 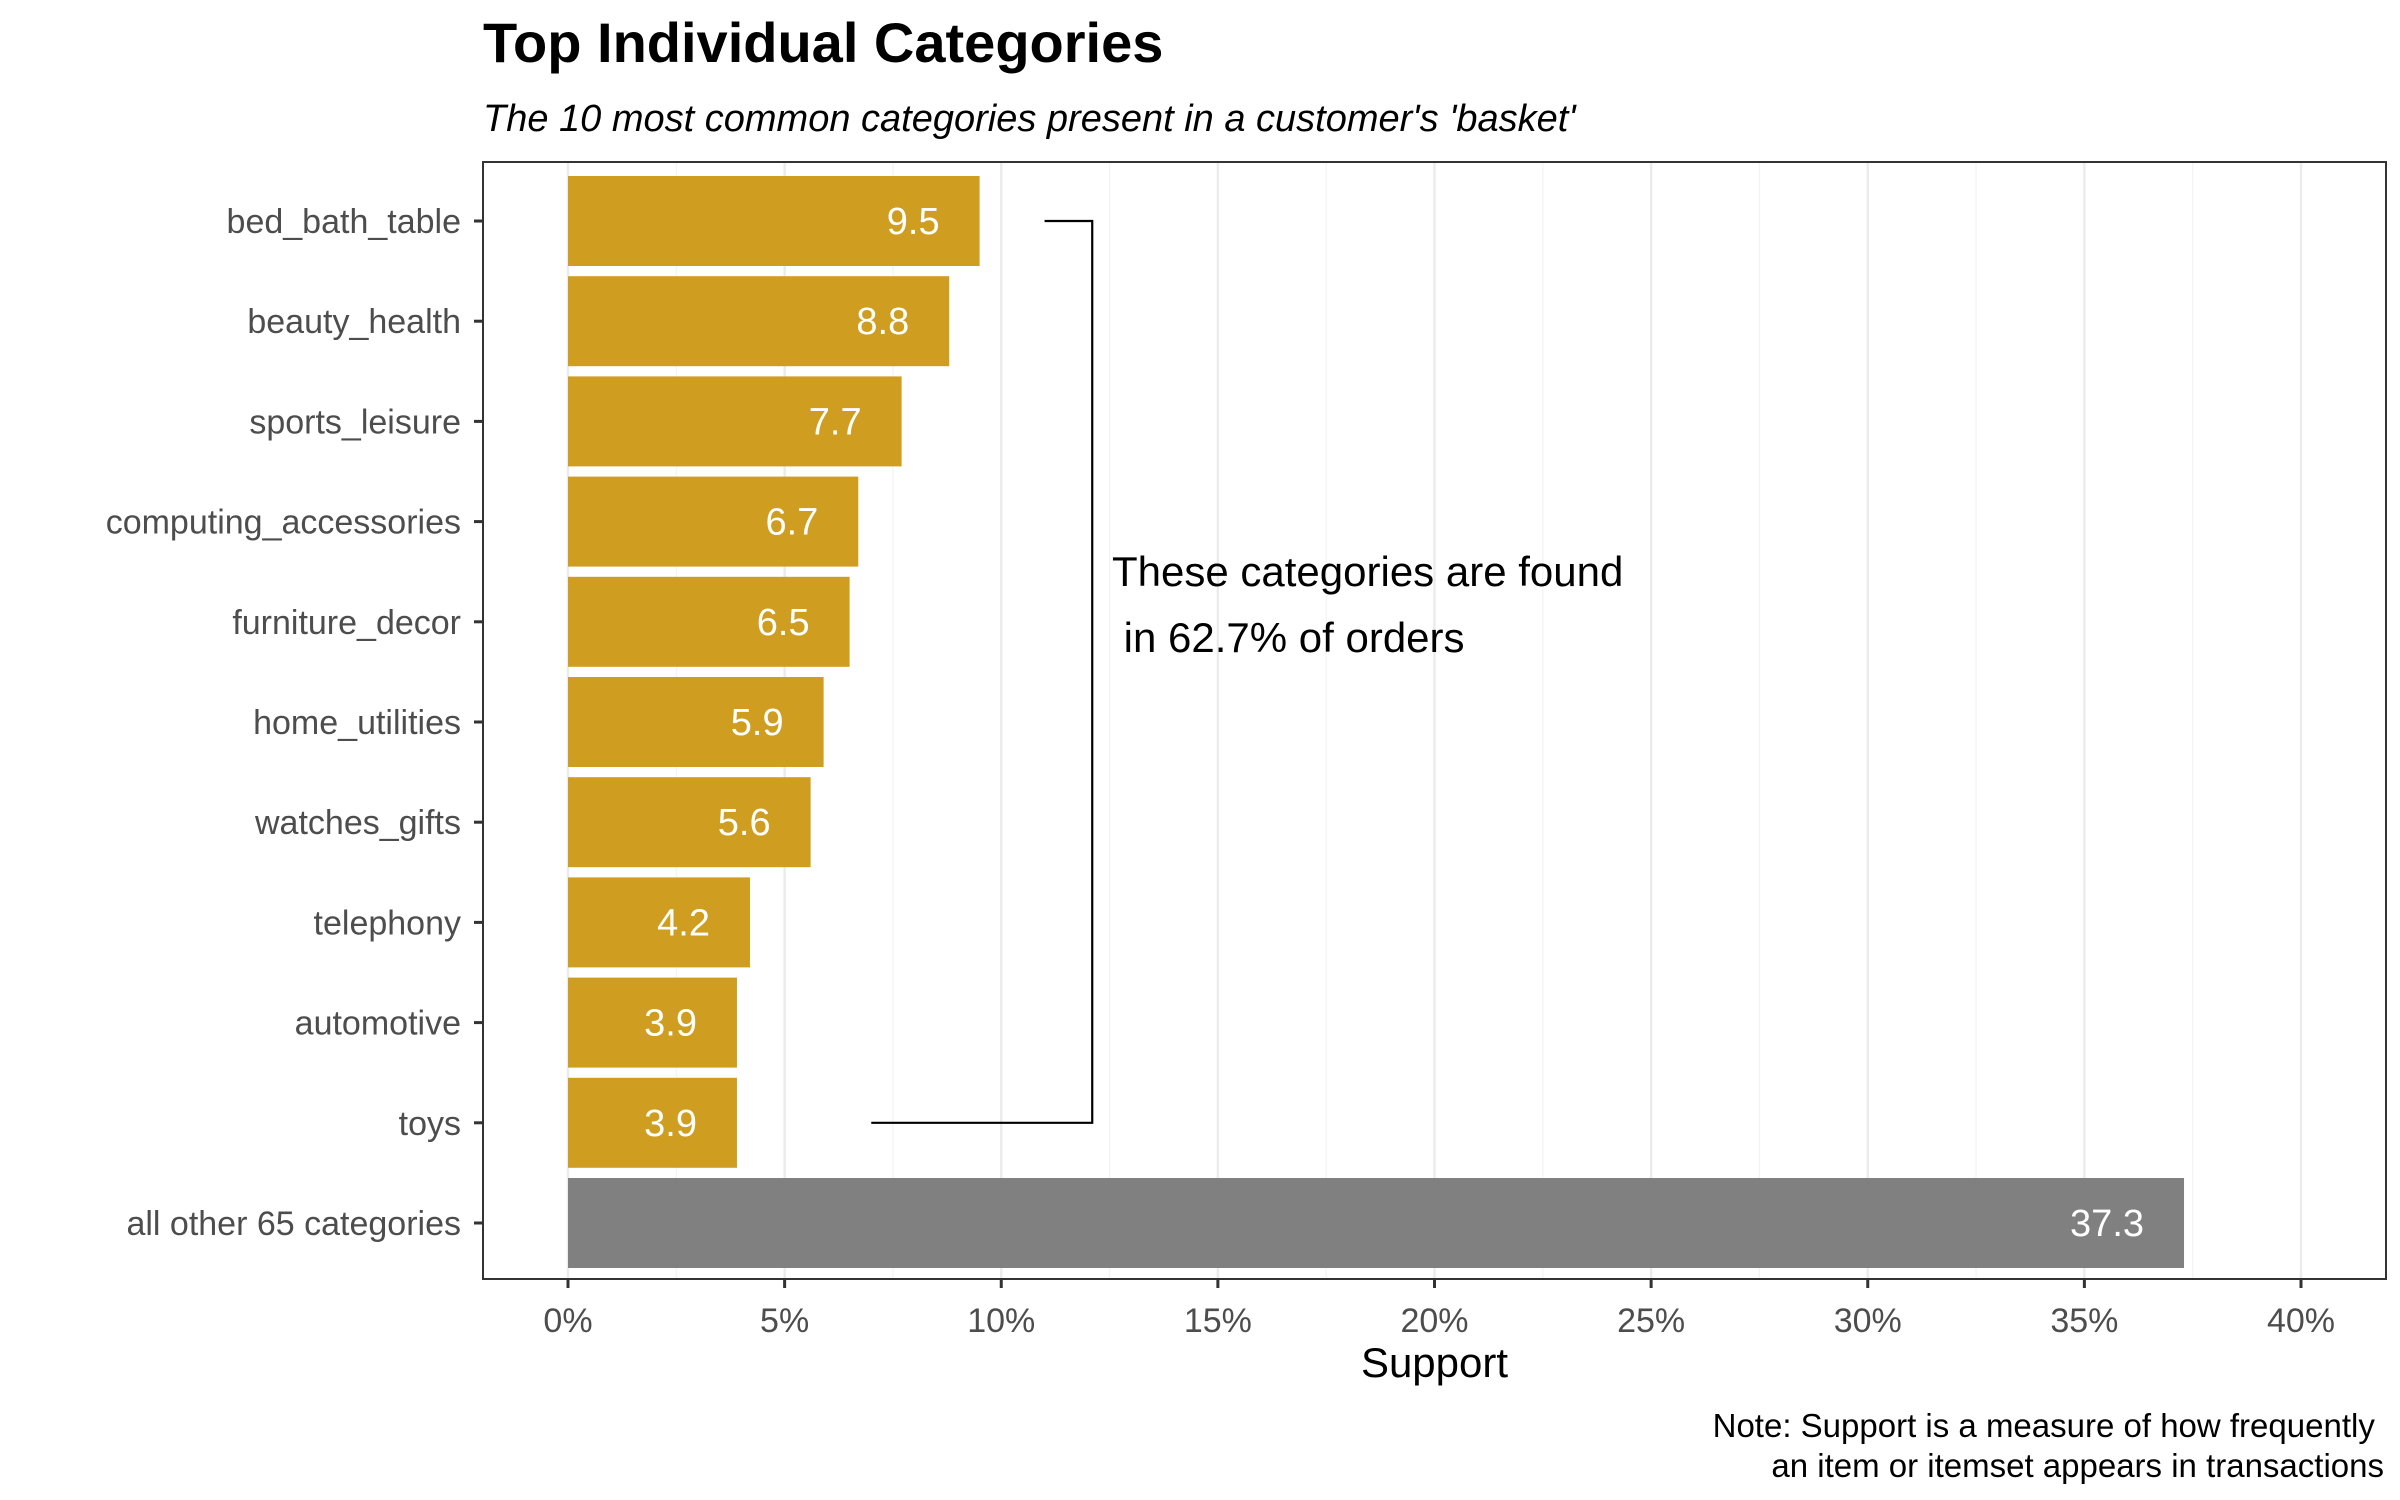 What do you see at coordinates (835, 422) in the screenshot?
I see `bar-value-label: 7.7` at bounding box center [835, 422].